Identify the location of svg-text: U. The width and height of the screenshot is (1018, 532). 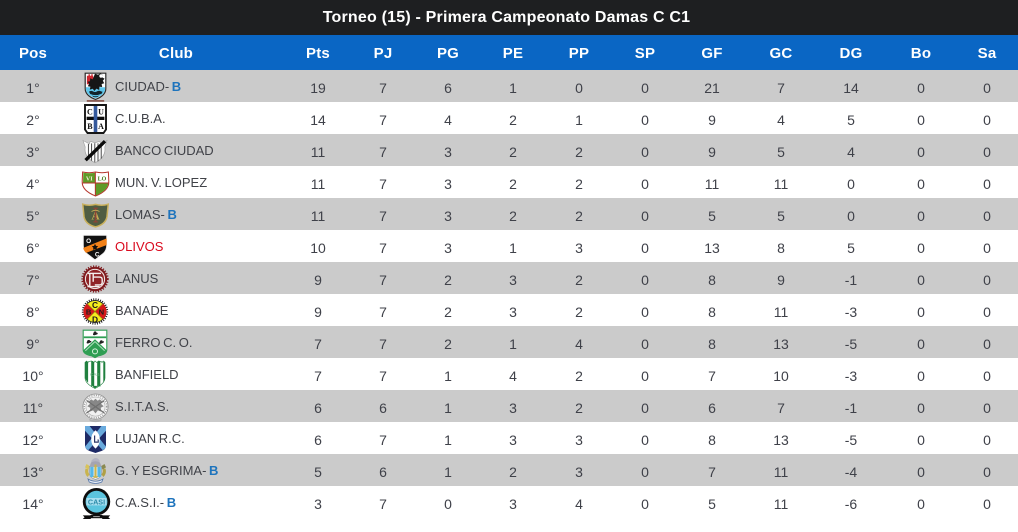
(101, 112).